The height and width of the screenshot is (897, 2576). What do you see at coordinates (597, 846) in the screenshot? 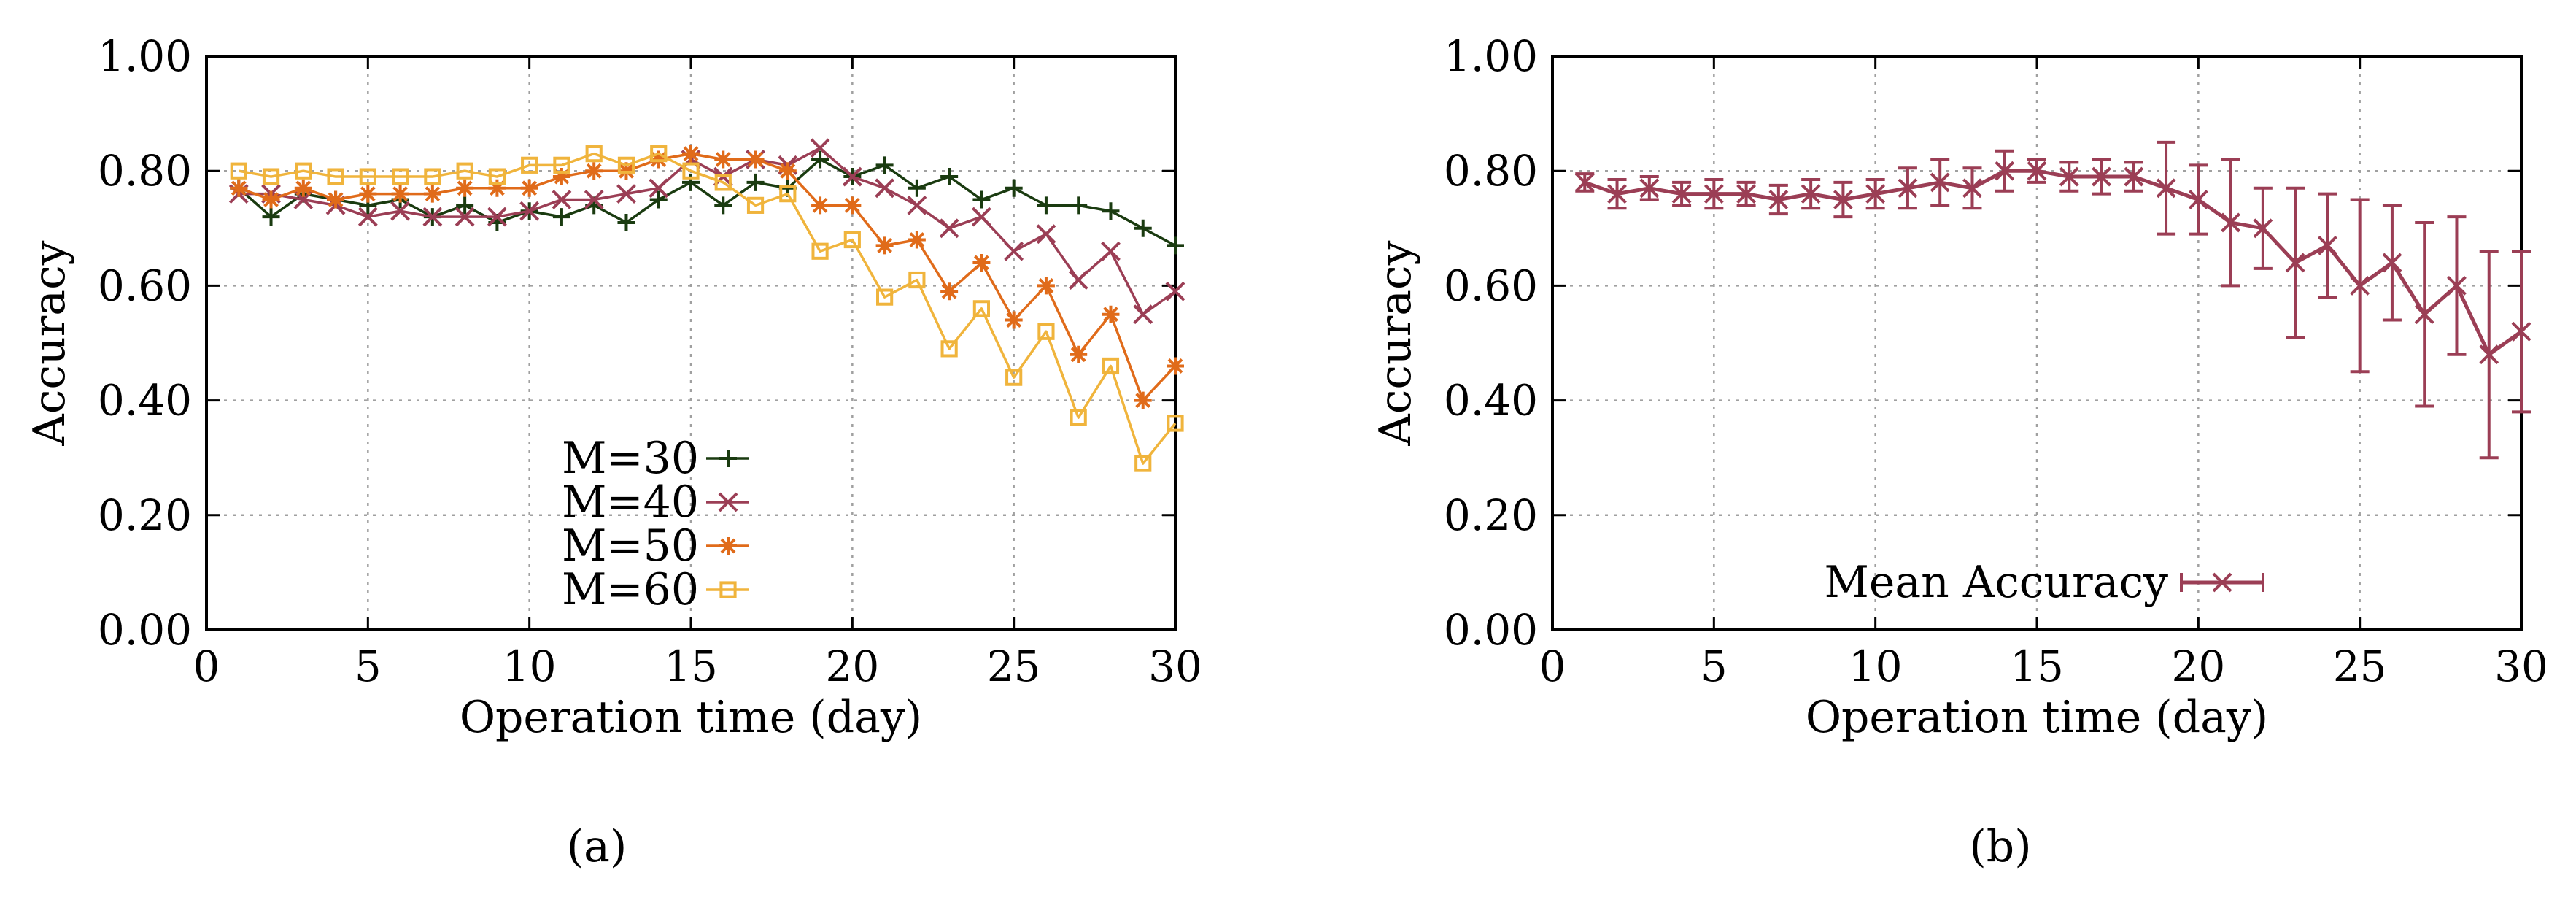
I see `figure-caption: (a)` at bounding box center [597, 846].